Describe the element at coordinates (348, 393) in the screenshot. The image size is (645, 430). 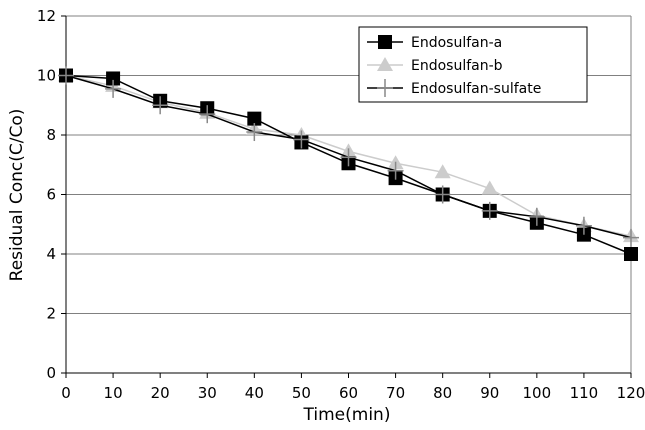
I see `x-tick-label: 60` at that location.